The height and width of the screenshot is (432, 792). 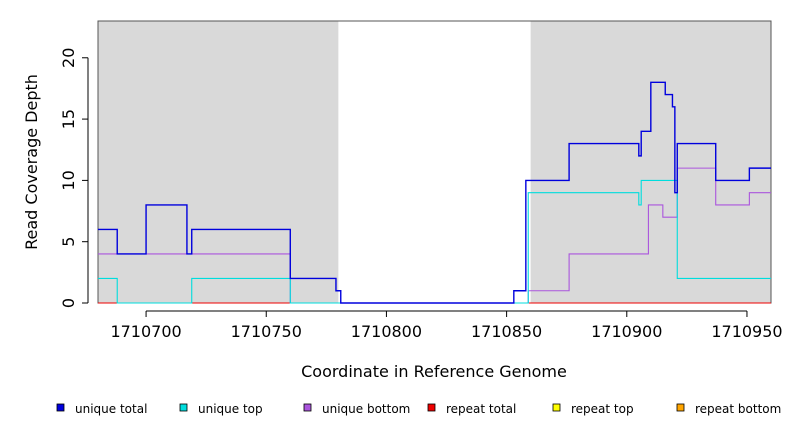 I want to click on x-tick-label: 1710800, so click(x=386, y=331).